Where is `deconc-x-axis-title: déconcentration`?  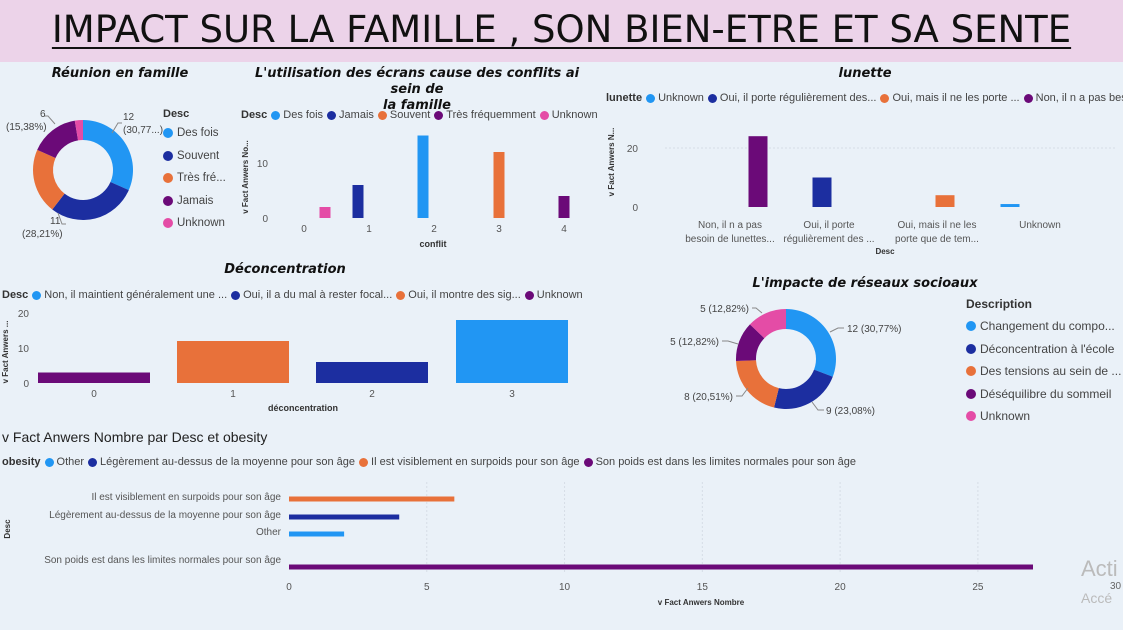 deconc-x-axis-title: déconcentration is located at coordinates (303, 408).